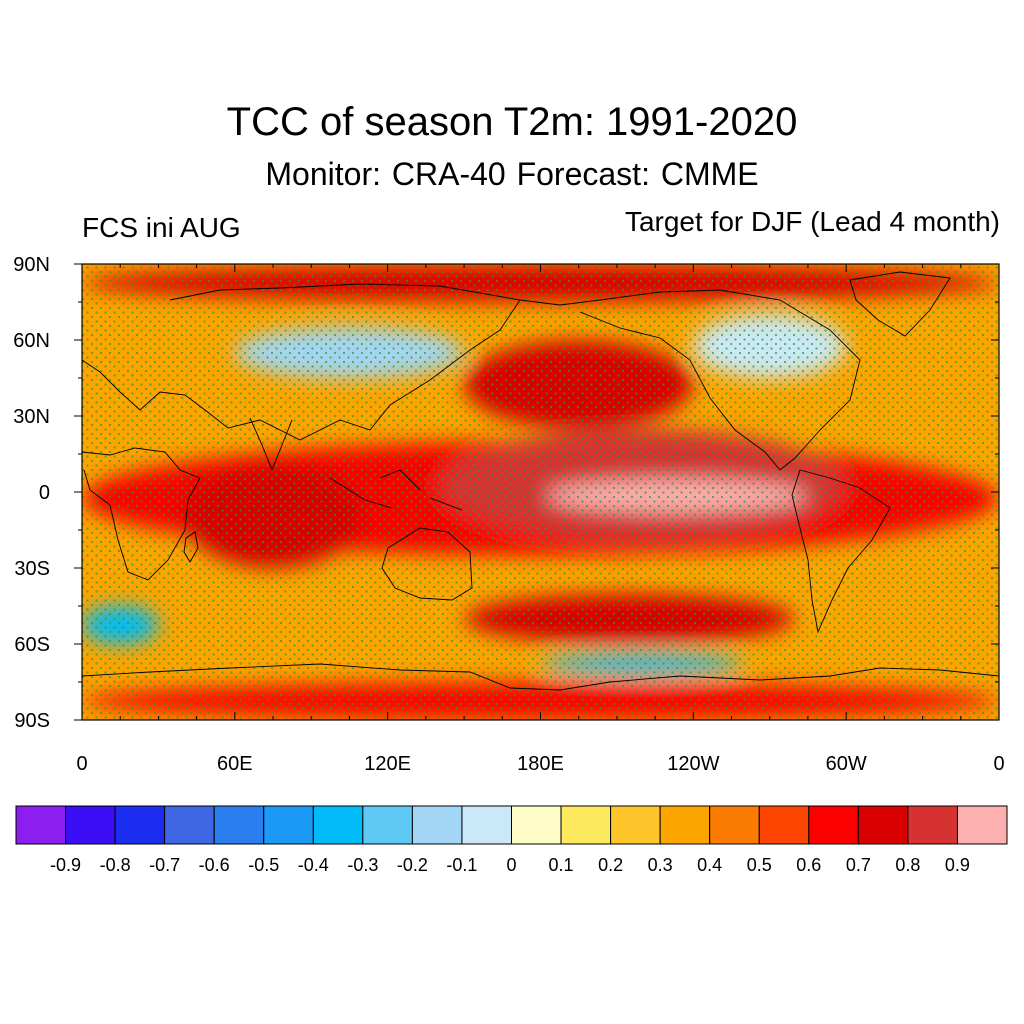  What do you see at coordinates (263, 865) in the screenshot?
I see `colorbar-label: -0.5` at bounding box center [263, 865].